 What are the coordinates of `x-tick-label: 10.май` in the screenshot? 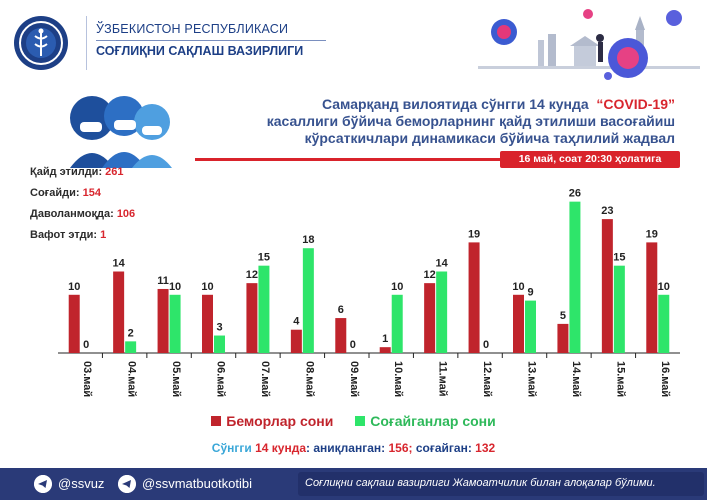 It's located at (398, 379).